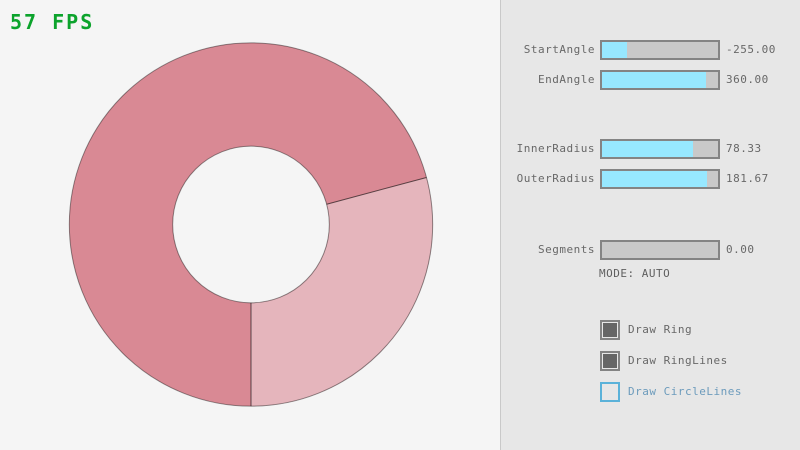 Image resolution: width=800 pixels, height=450 pixels. Describe the element at coordinates (555, 178) in the screenshot. I see `outer-radius-label: OuterRadius` at that location.